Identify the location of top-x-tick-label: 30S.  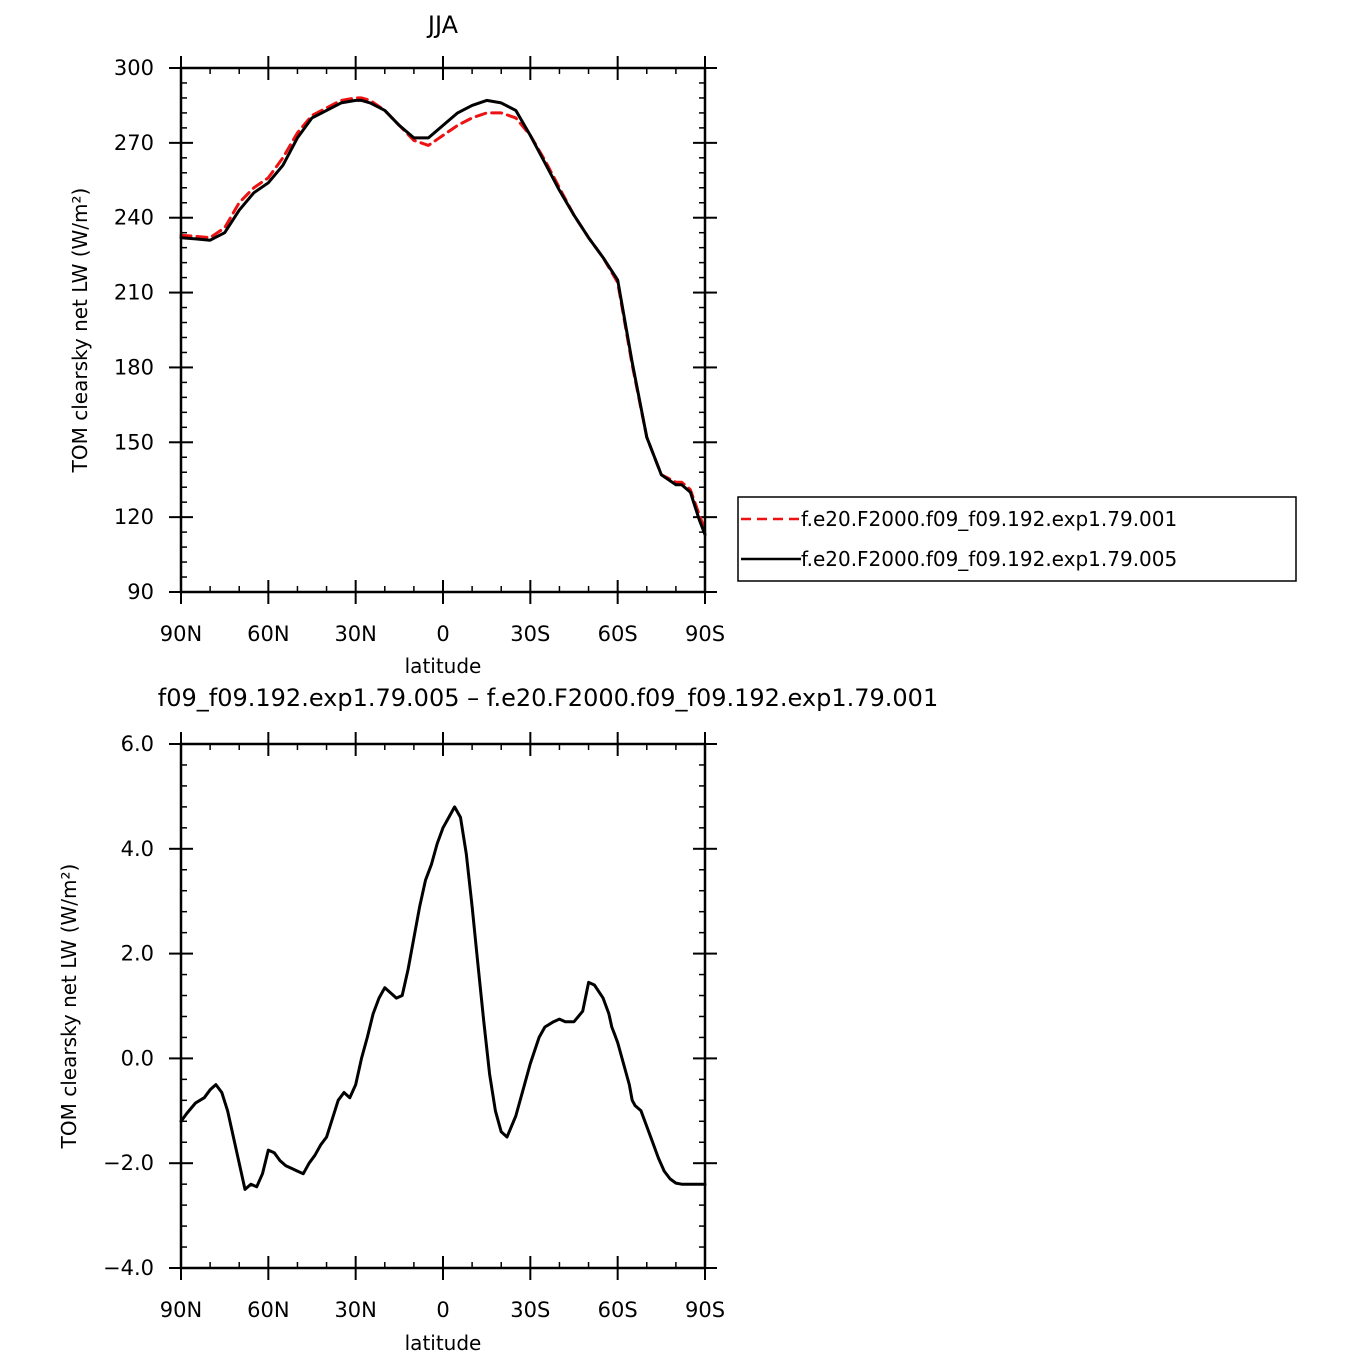
(530, 634).